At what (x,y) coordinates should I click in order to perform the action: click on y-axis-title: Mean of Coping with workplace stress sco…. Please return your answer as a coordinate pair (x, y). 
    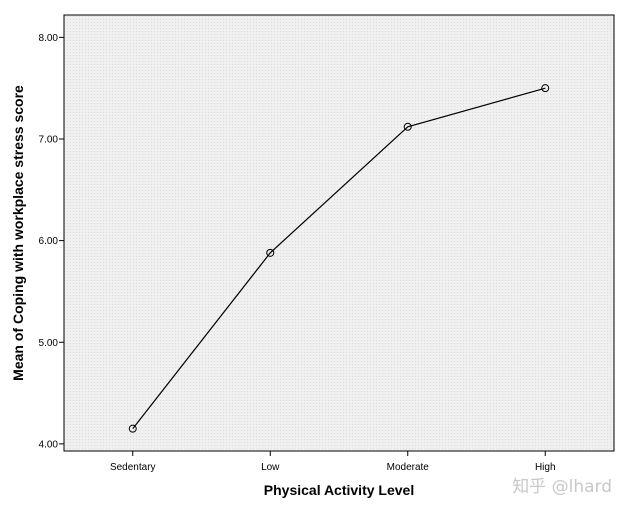
    Looking at the image, I should click on (18, 233).